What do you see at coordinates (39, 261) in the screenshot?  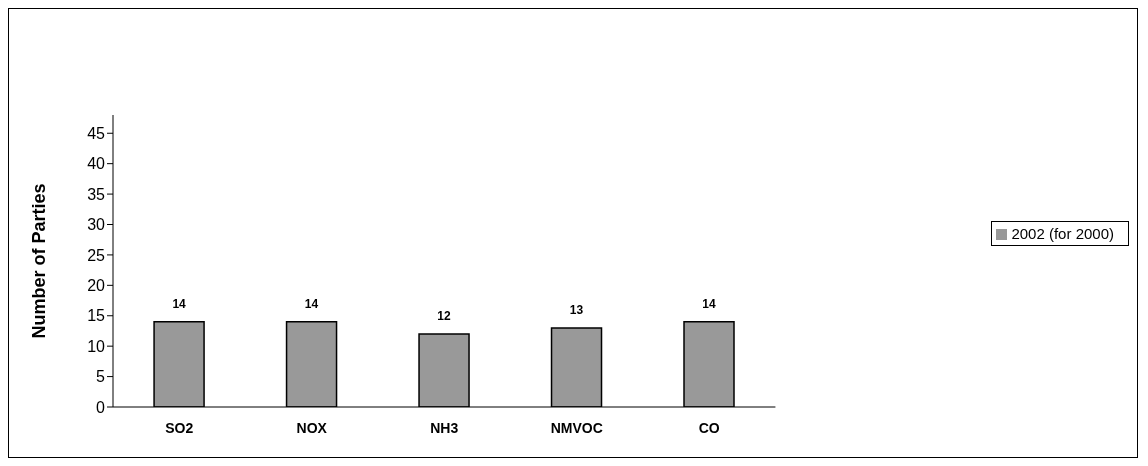 I see `y-axis-title: Number of Parties` at bounding box center [39, 261].